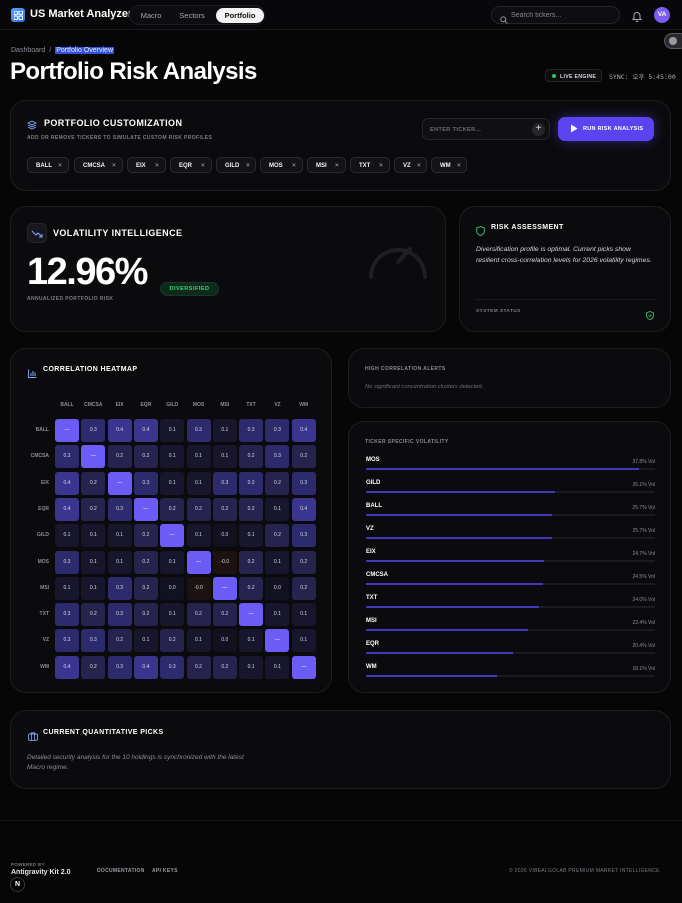  I want to click on run-risk-analysis-button: RUN RISK ANALYSIS, so click(606, 129).